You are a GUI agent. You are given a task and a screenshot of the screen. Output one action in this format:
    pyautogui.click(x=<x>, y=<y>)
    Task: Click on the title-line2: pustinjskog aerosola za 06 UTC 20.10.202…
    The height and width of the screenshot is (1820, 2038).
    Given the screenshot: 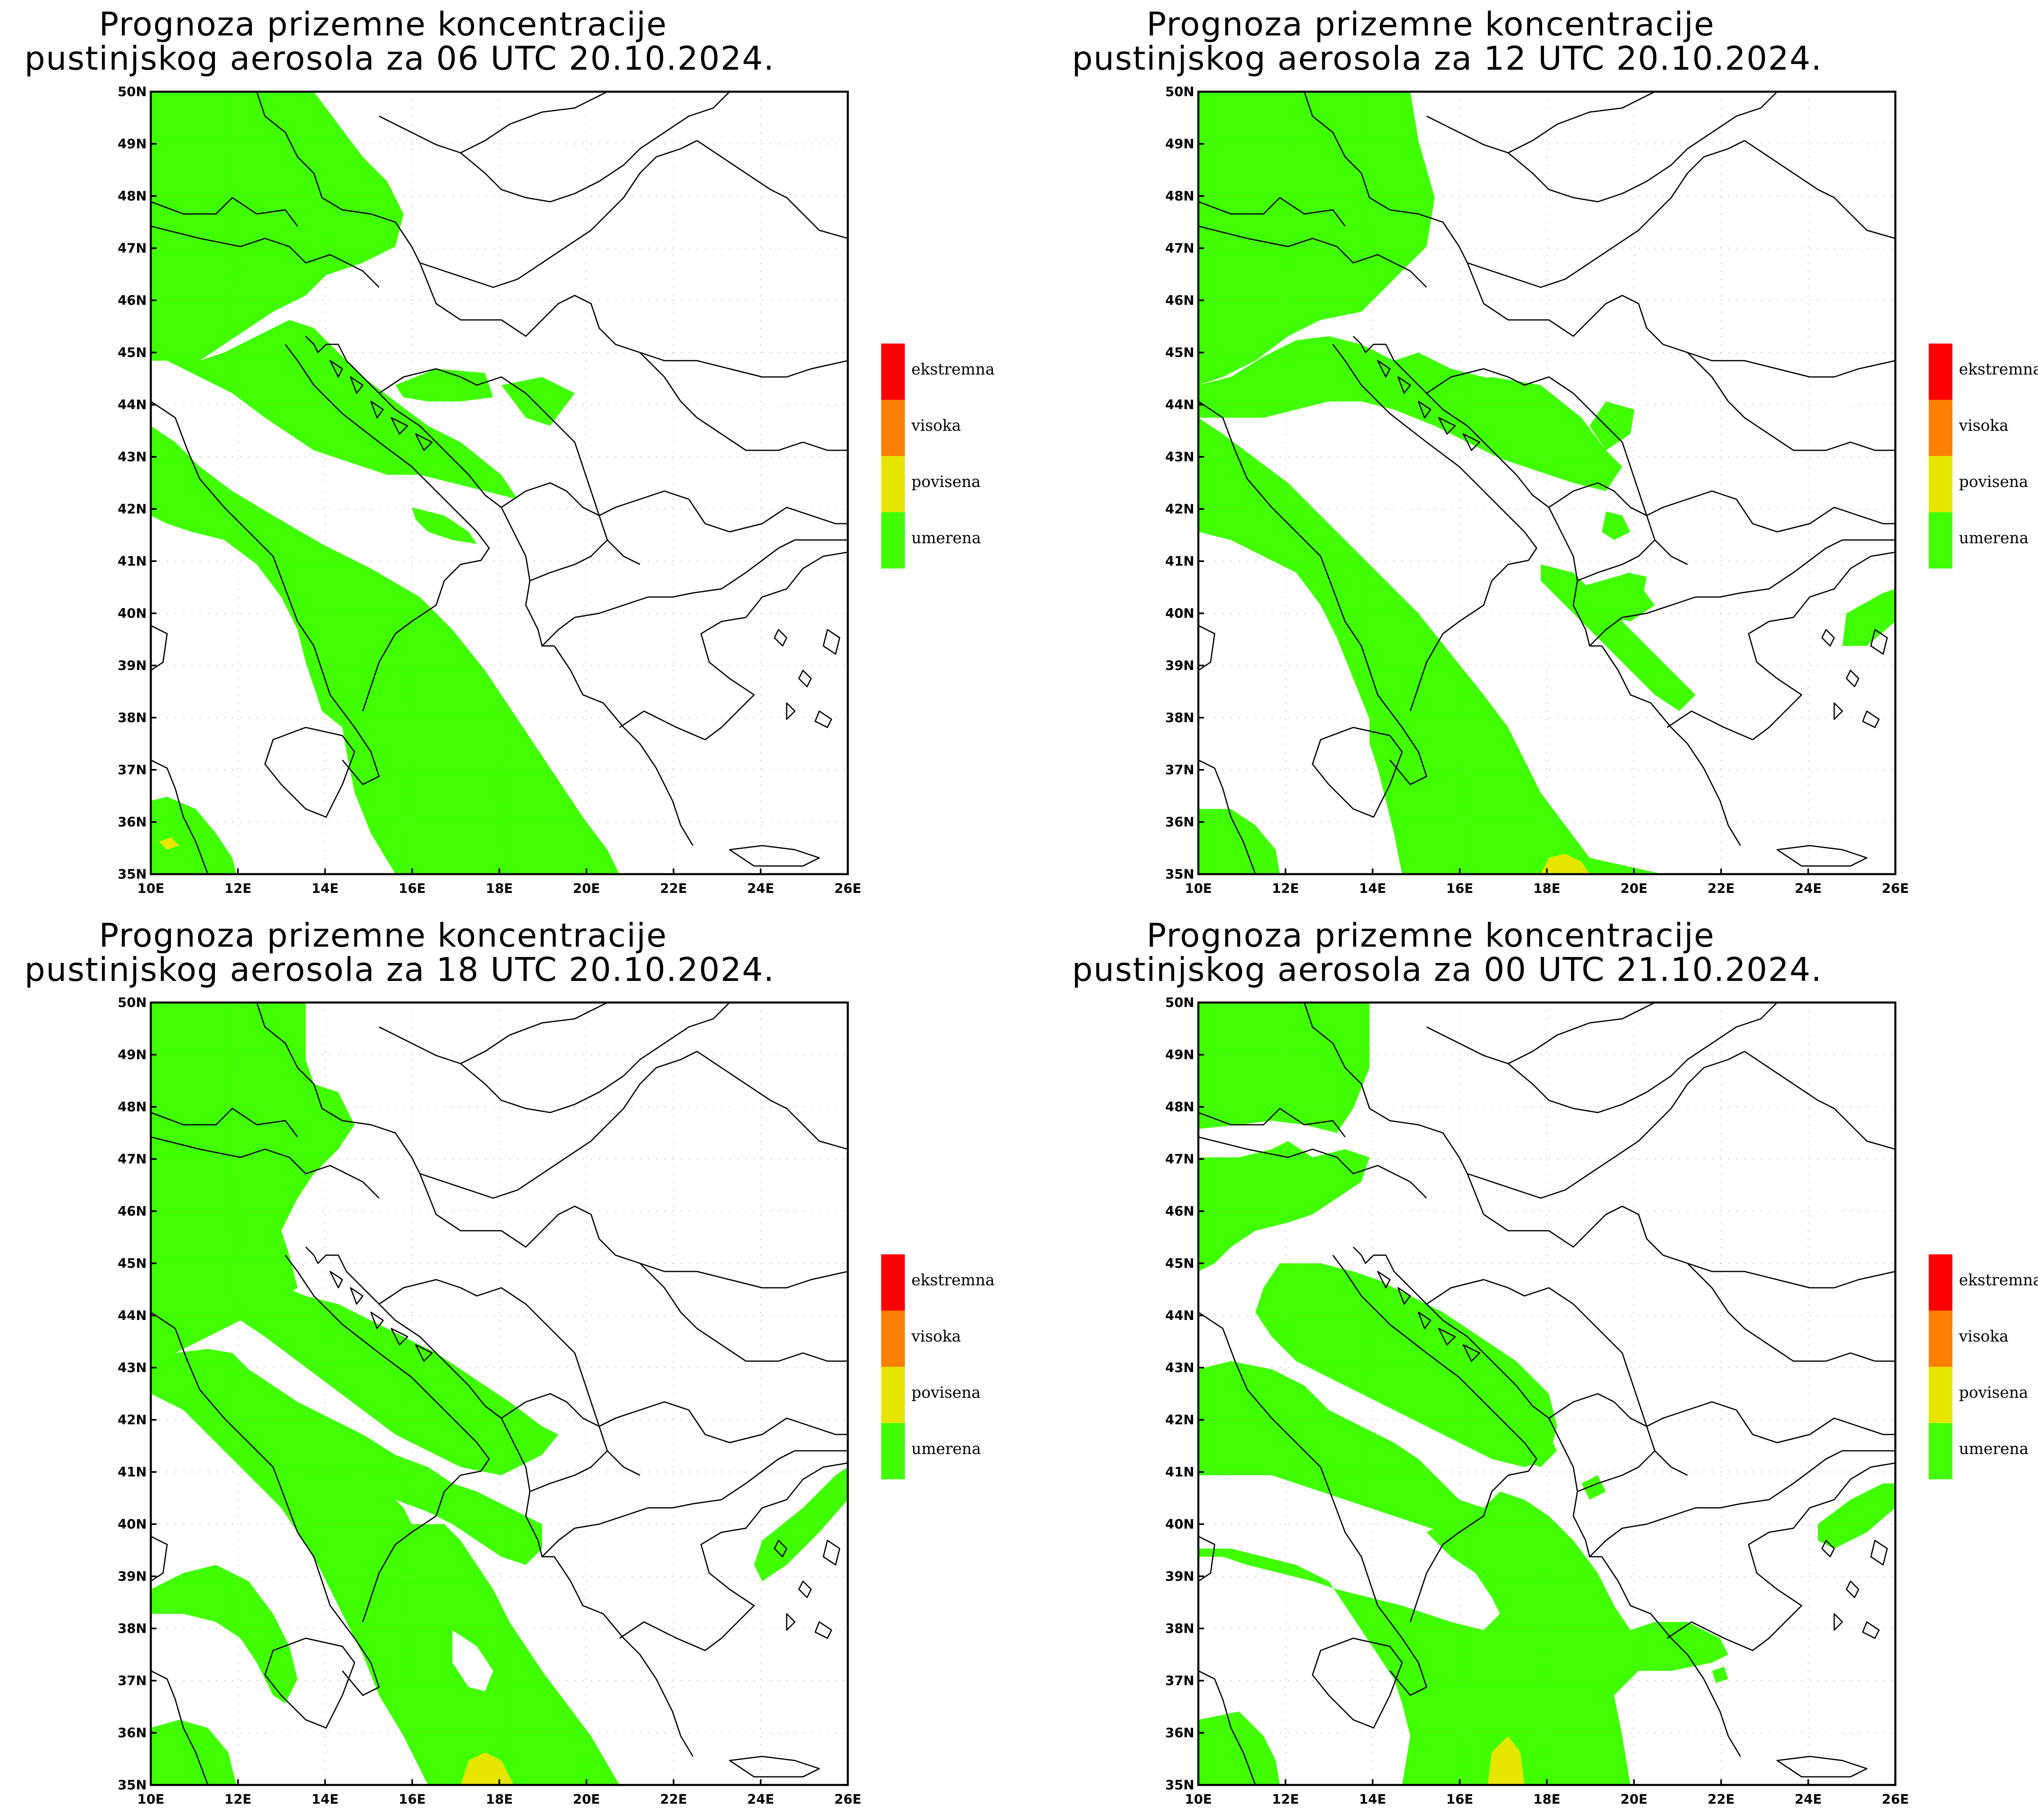 What is the action you would take?
    pyautogui.click(x=399, y=59)
    